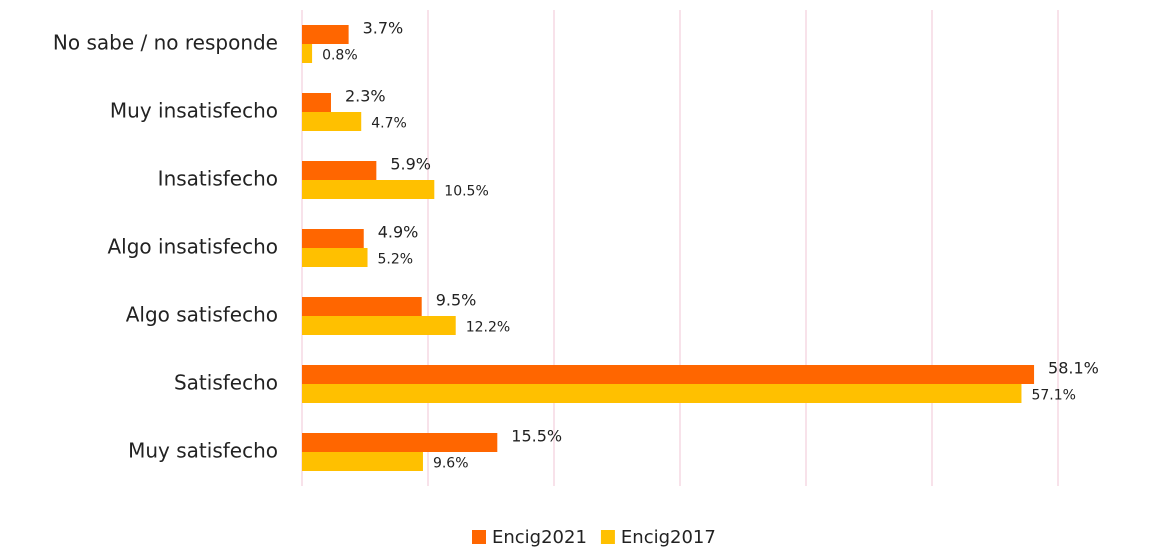 This screenshot has width=1173, height=550. I want to click on category-label: Algo satisfecho, so click(202, 315).